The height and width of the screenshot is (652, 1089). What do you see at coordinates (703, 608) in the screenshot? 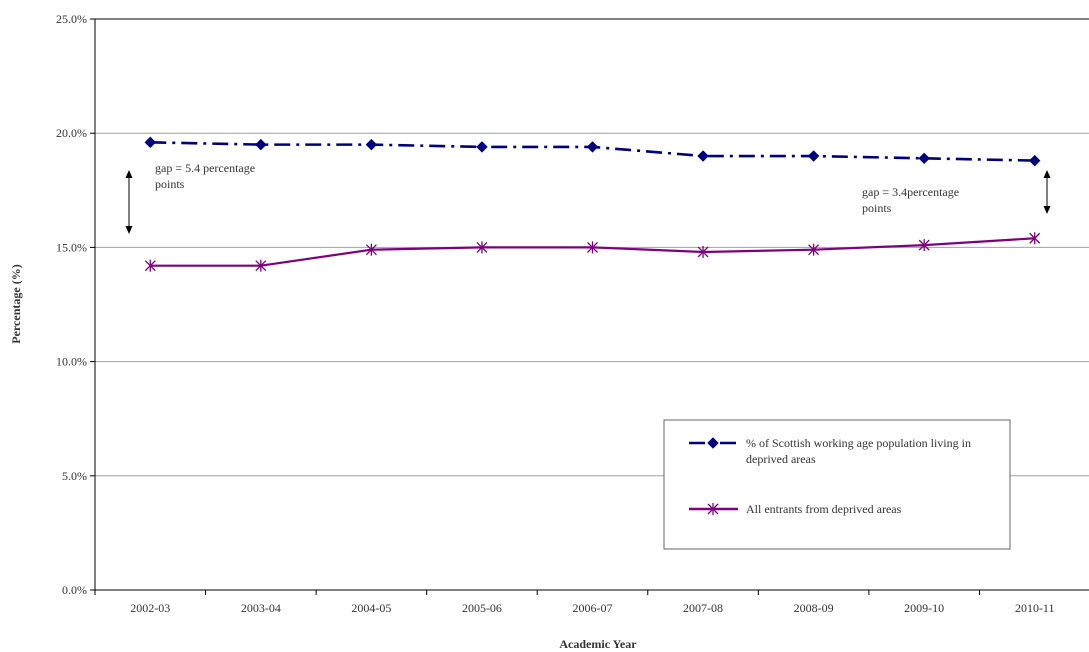
I see `x-tick-label: 2007-08` at bounding box center [703, 608].